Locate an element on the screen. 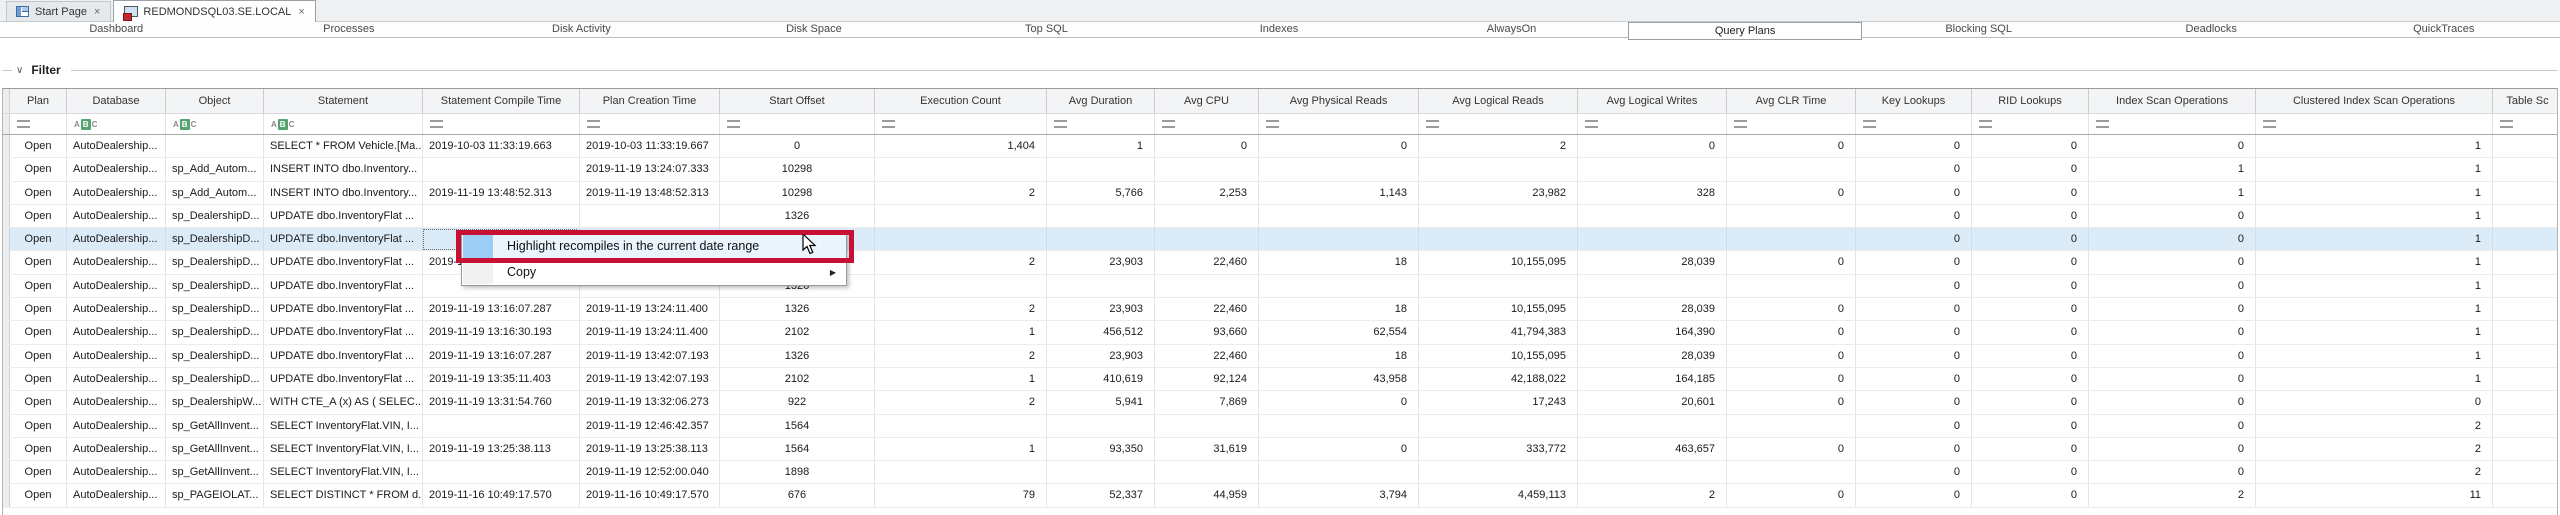  grid-cell: 2019-11-19 13:48:52.313 is located at coordinates (650, 192).